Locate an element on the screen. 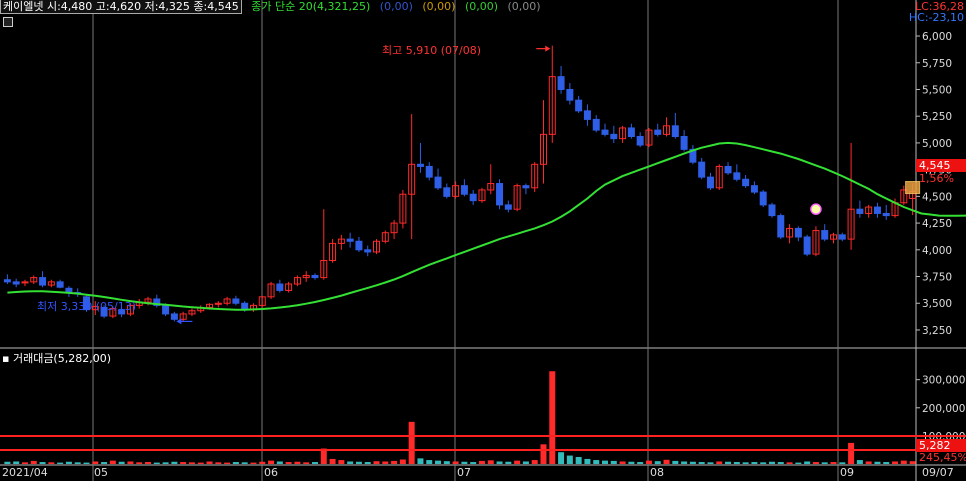 The image size is (966, 481). ticker-ohlc-label: 케이엘넷 시:4,480 고:4,620 저:4,325 종:4,545 is located at coordinates (121, 7).